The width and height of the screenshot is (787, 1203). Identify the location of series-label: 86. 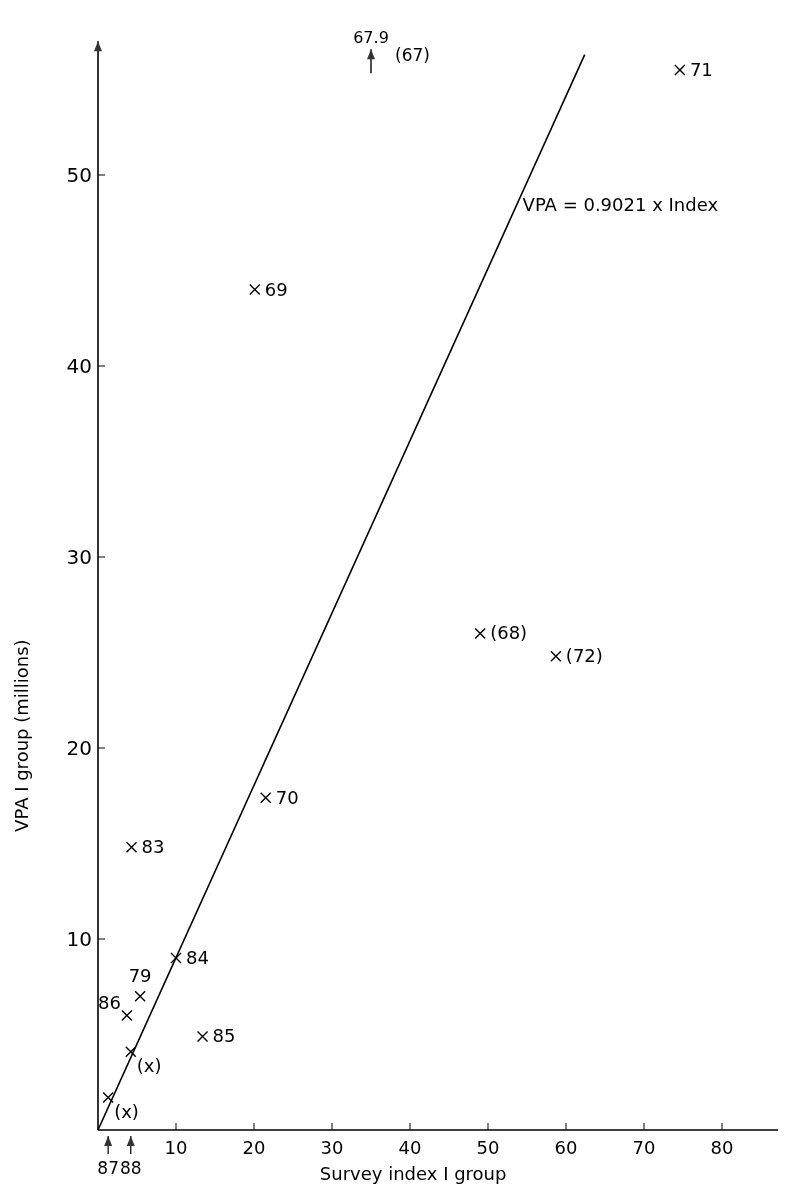
(109, 1003).